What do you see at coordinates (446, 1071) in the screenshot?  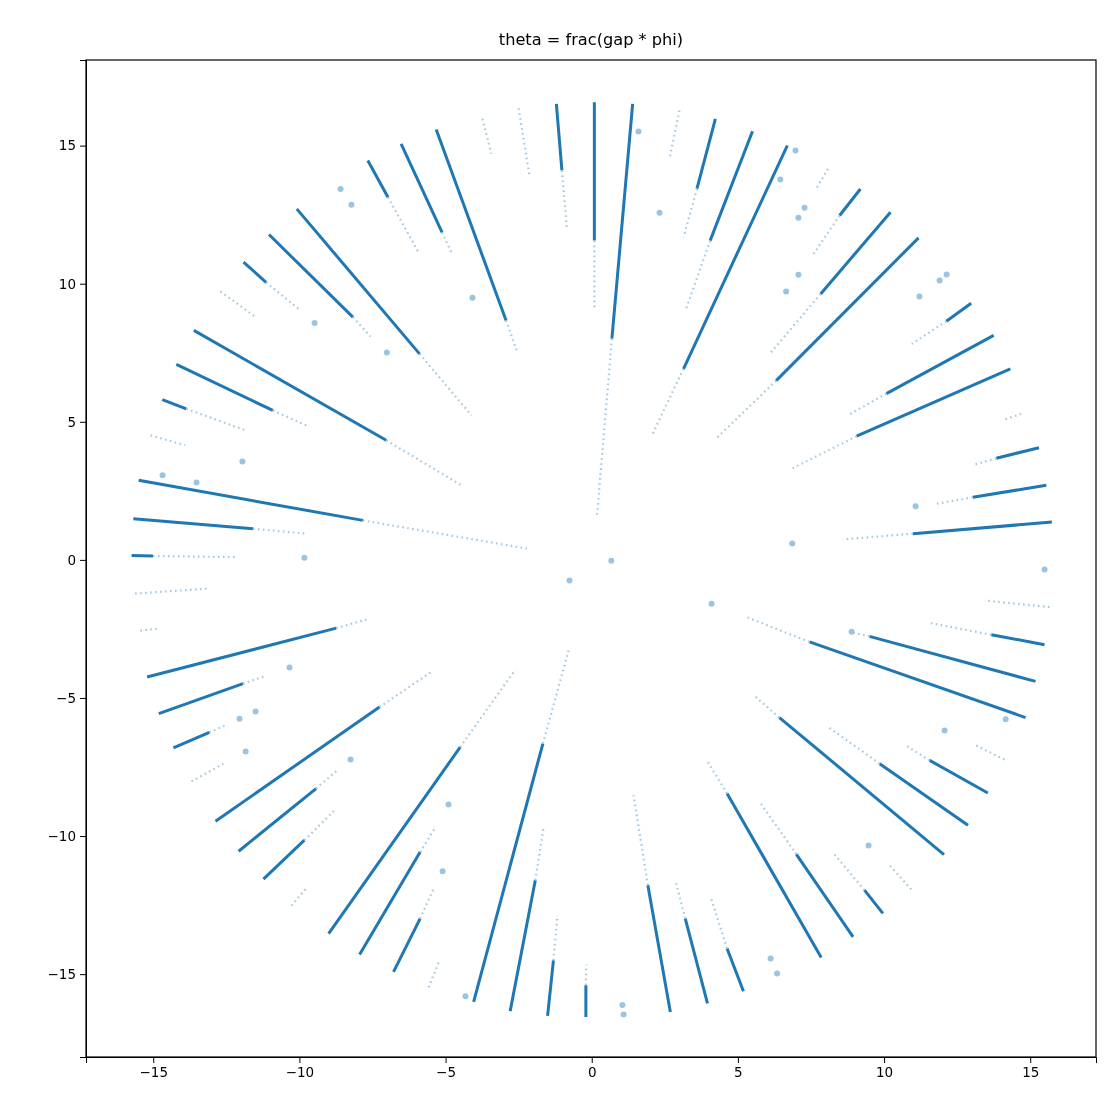 I see `x-tick-label: −5` at bounding box center [446, 1071].